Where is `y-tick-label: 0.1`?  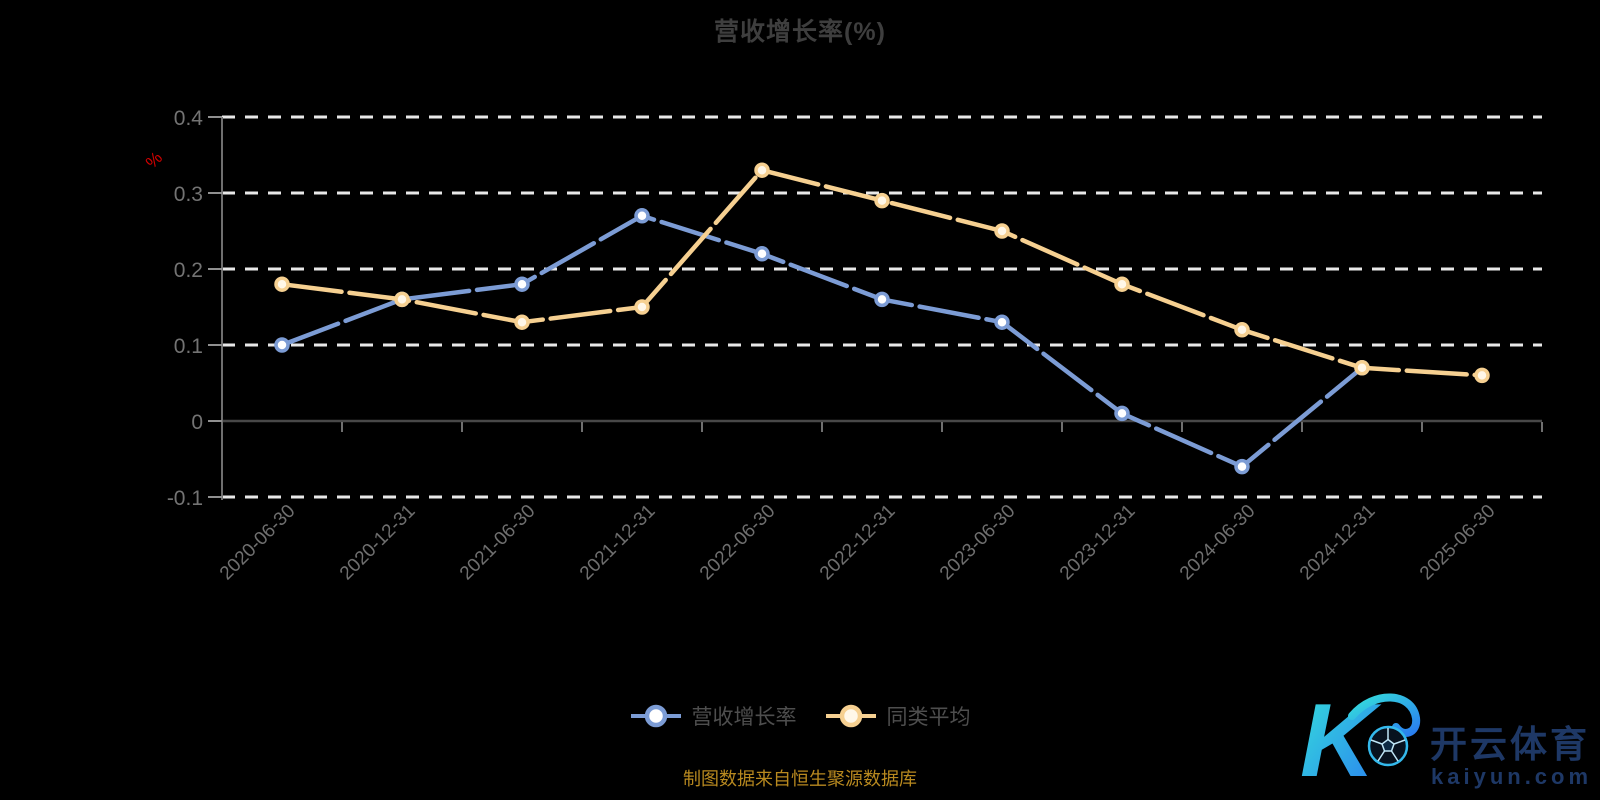
y-tick-label: 0.1 is located at coordinates (188, 346).